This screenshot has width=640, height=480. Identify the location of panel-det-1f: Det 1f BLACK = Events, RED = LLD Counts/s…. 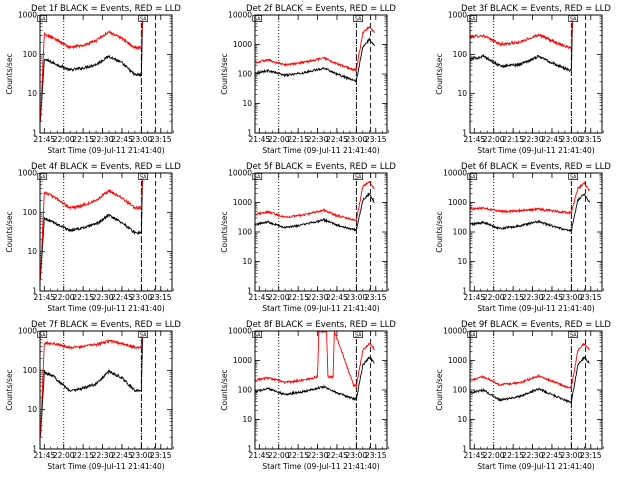
(93, 79).